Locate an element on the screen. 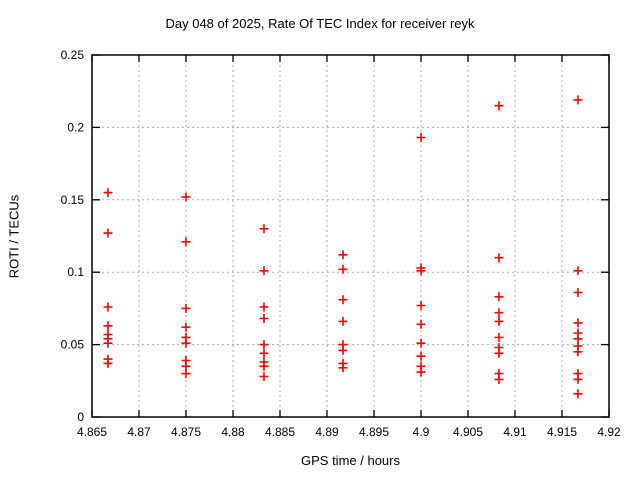 The height and width of the screenshot is (480, 640). x-tick-label: 4.915 is located at coordinates (562, 432).